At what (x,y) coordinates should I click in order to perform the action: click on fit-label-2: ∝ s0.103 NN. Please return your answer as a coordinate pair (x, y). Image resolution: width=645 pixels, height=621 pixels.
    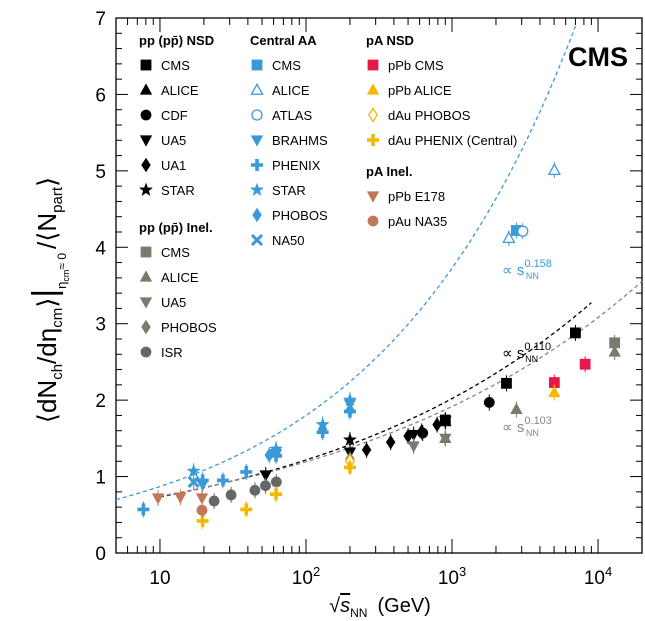
    Looking at the image, I should click on (527, 426).